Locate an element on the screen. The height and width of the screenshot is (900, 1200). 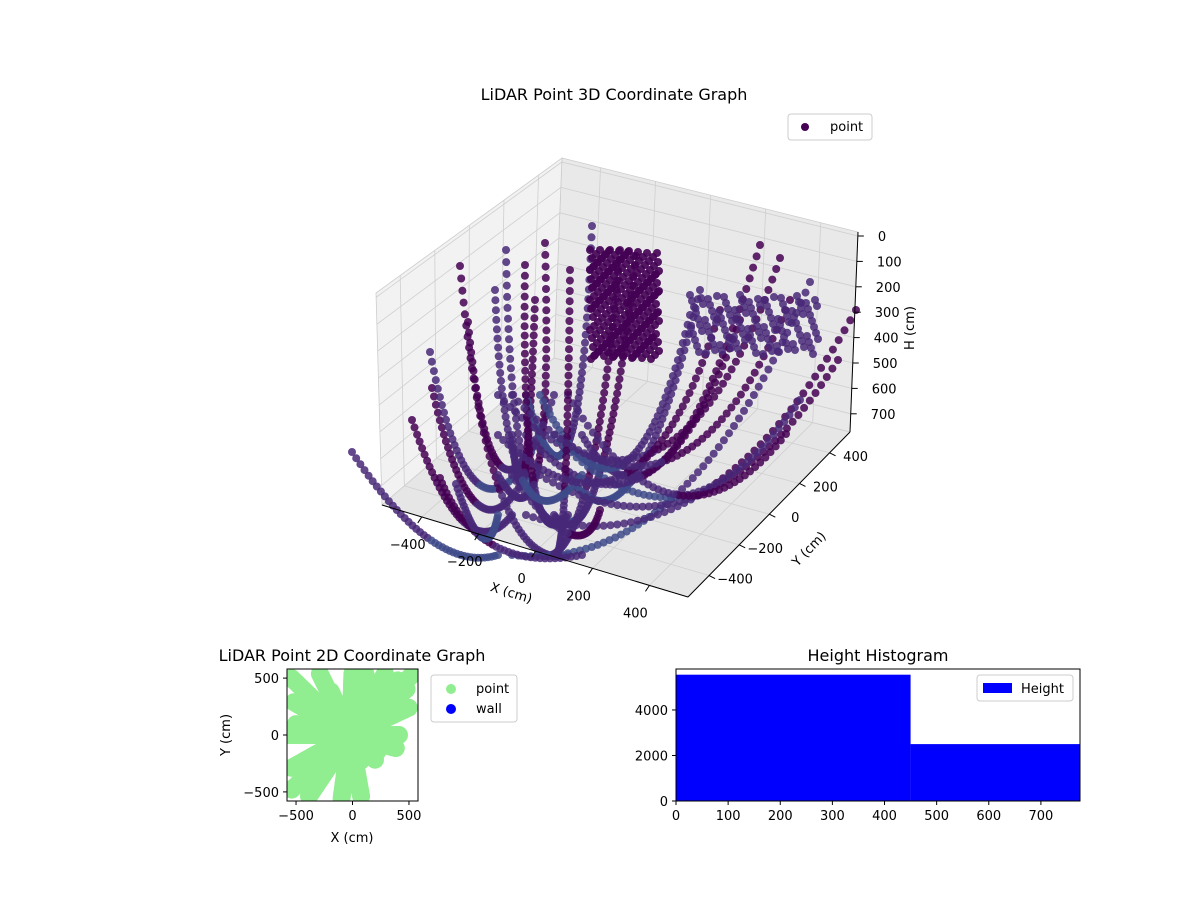
x-axis-line is located at coordinates (535, 551).